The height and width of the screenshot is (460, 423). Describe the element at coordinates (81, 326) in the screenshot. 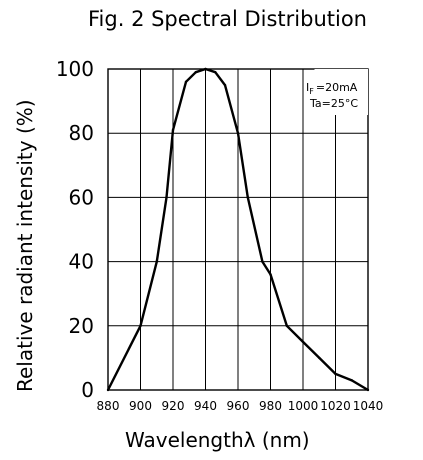

I see `y-tick-label-1: 20` at that location.